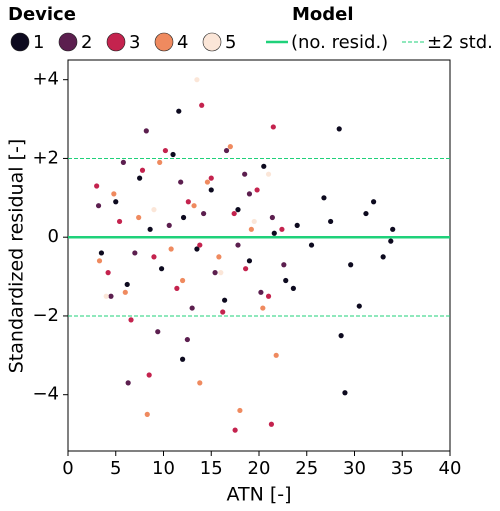 This screenshot has width=500, height=511. I want to click on y-tick-label: −4, so click(45, 394).